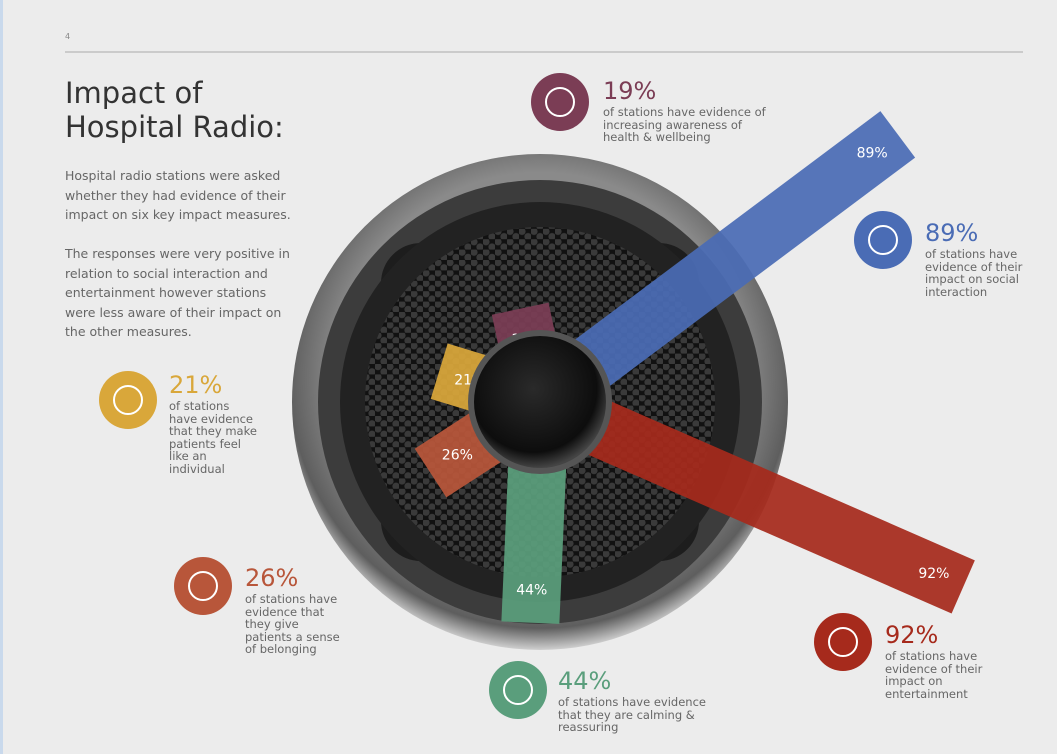 The image size is (1057, 754). Describe the element at coordinates (540, 402) in the screenshot. I see `speaker-cap` at that location.